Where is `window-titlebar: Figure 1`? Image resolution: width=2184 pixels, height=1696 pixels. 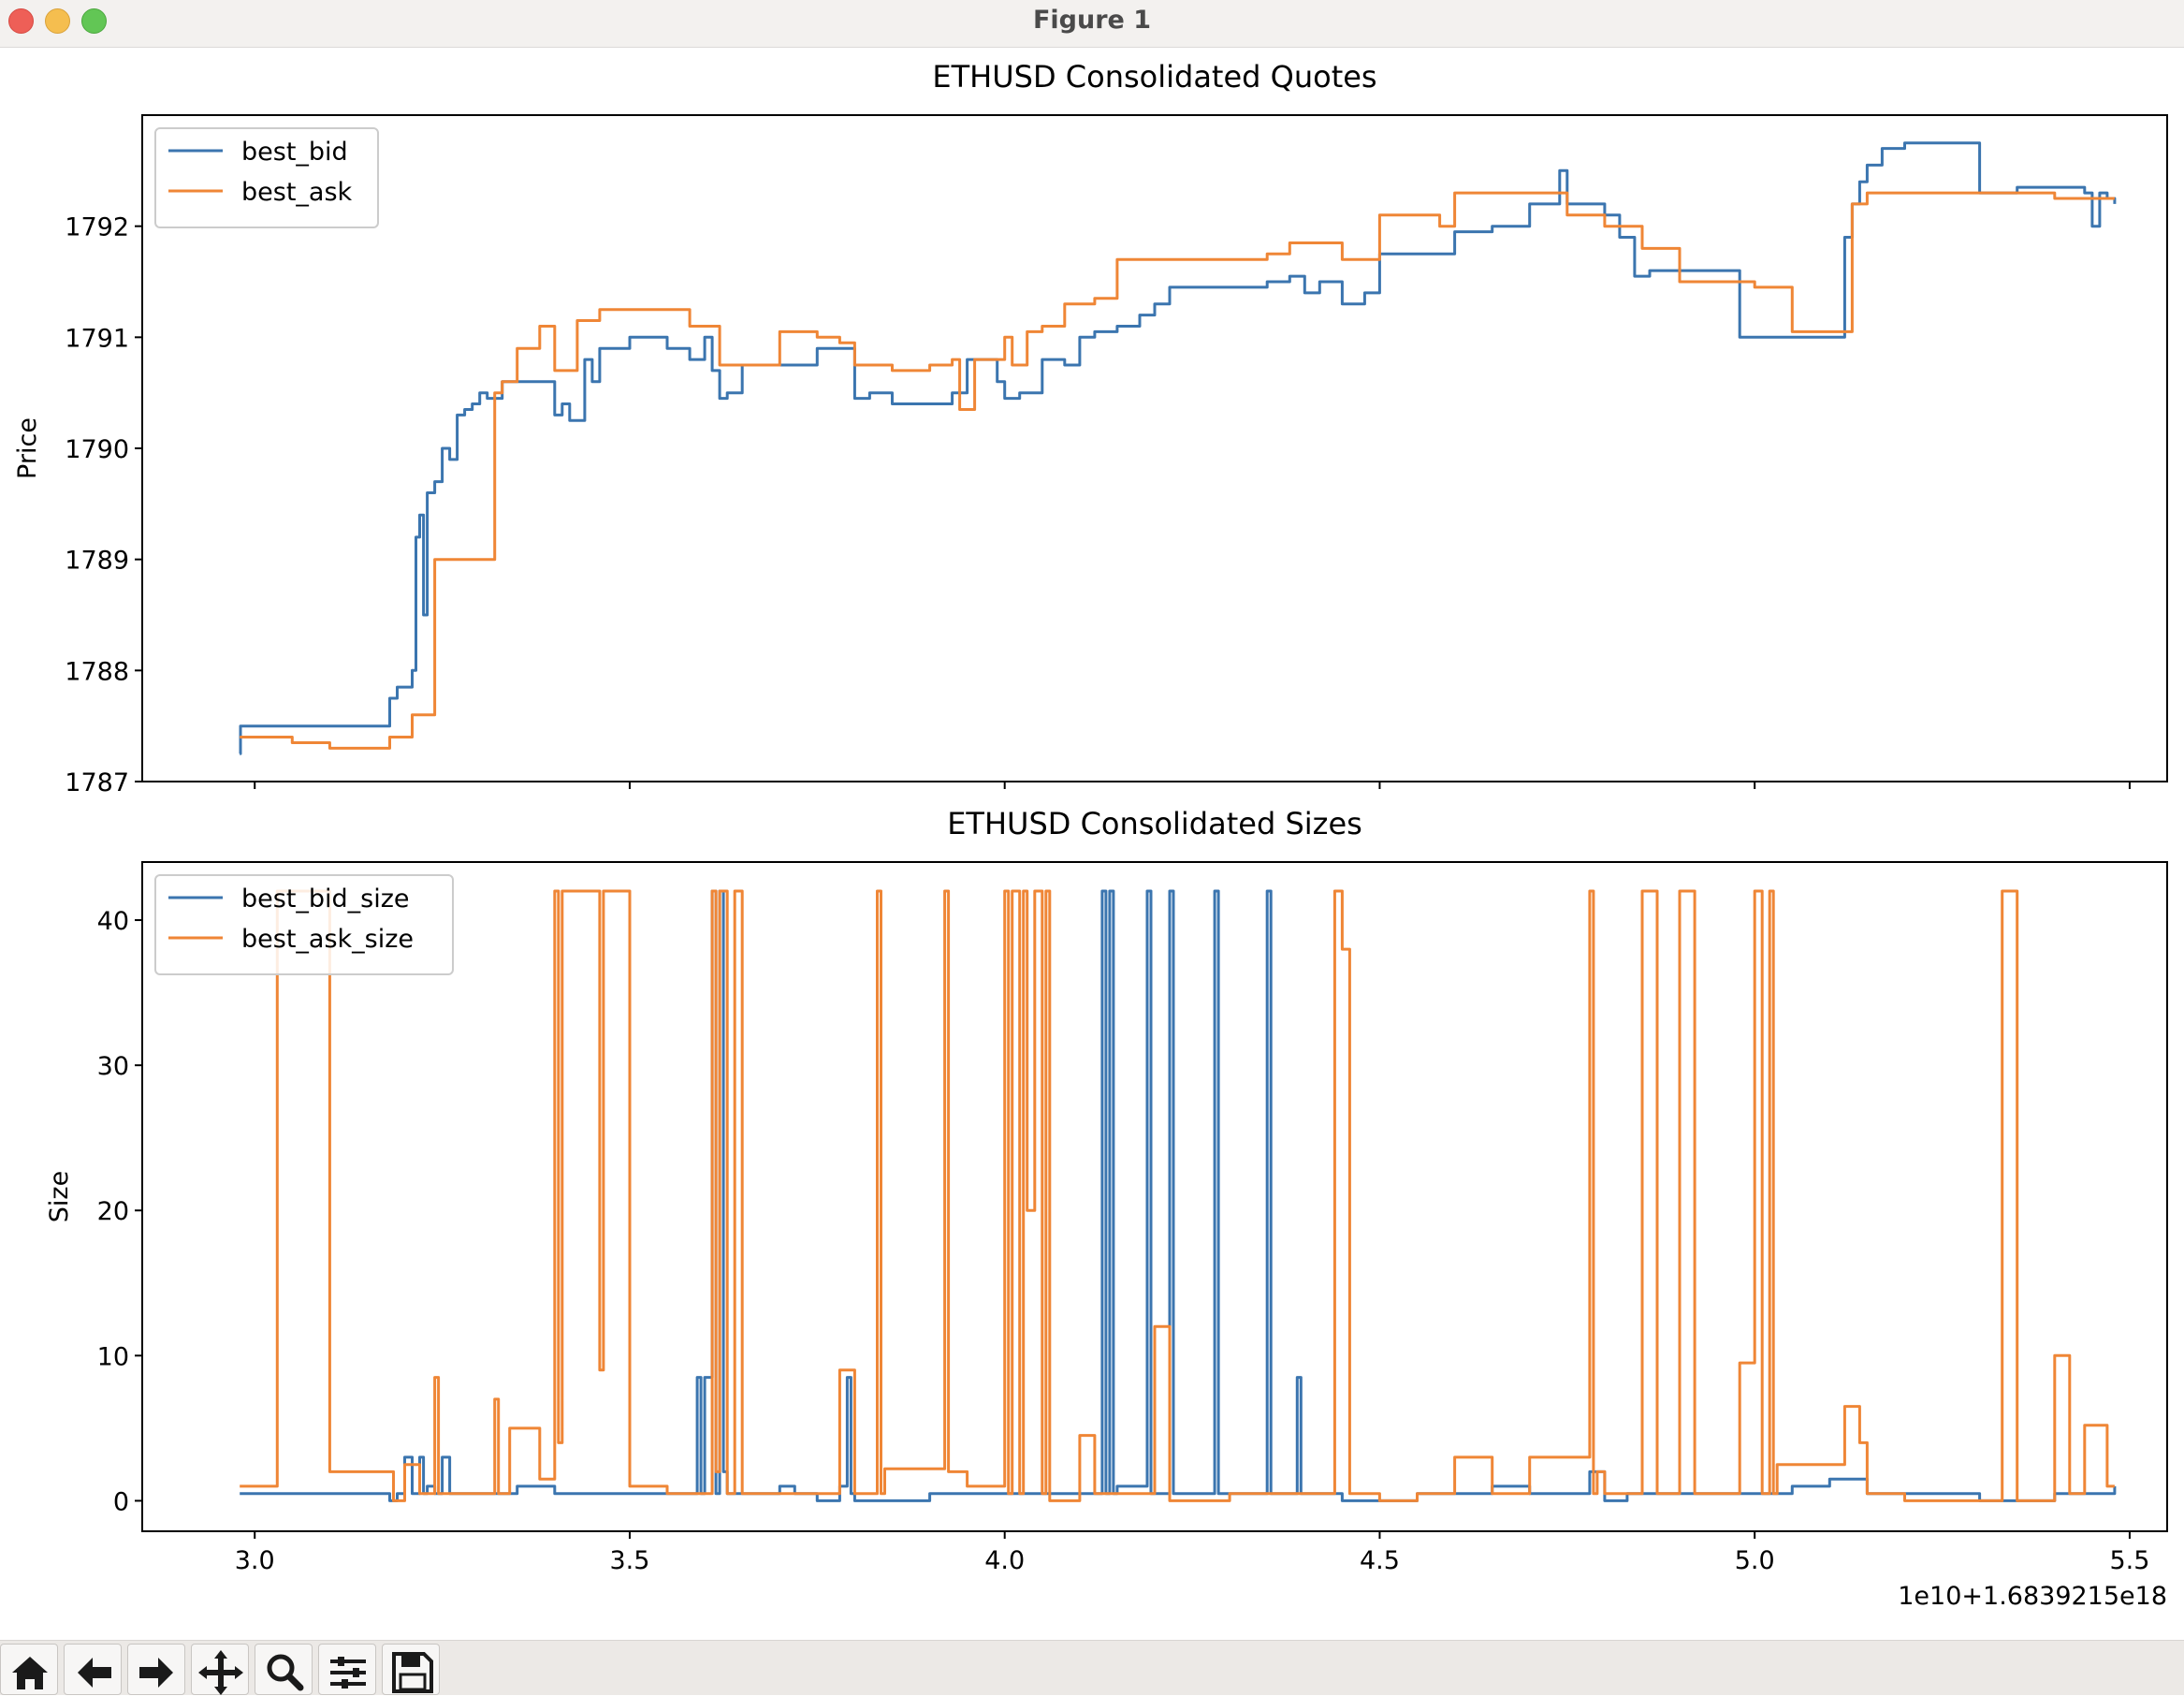 window-titlebar: Figure 1 is located at coordinates (1092, 24).